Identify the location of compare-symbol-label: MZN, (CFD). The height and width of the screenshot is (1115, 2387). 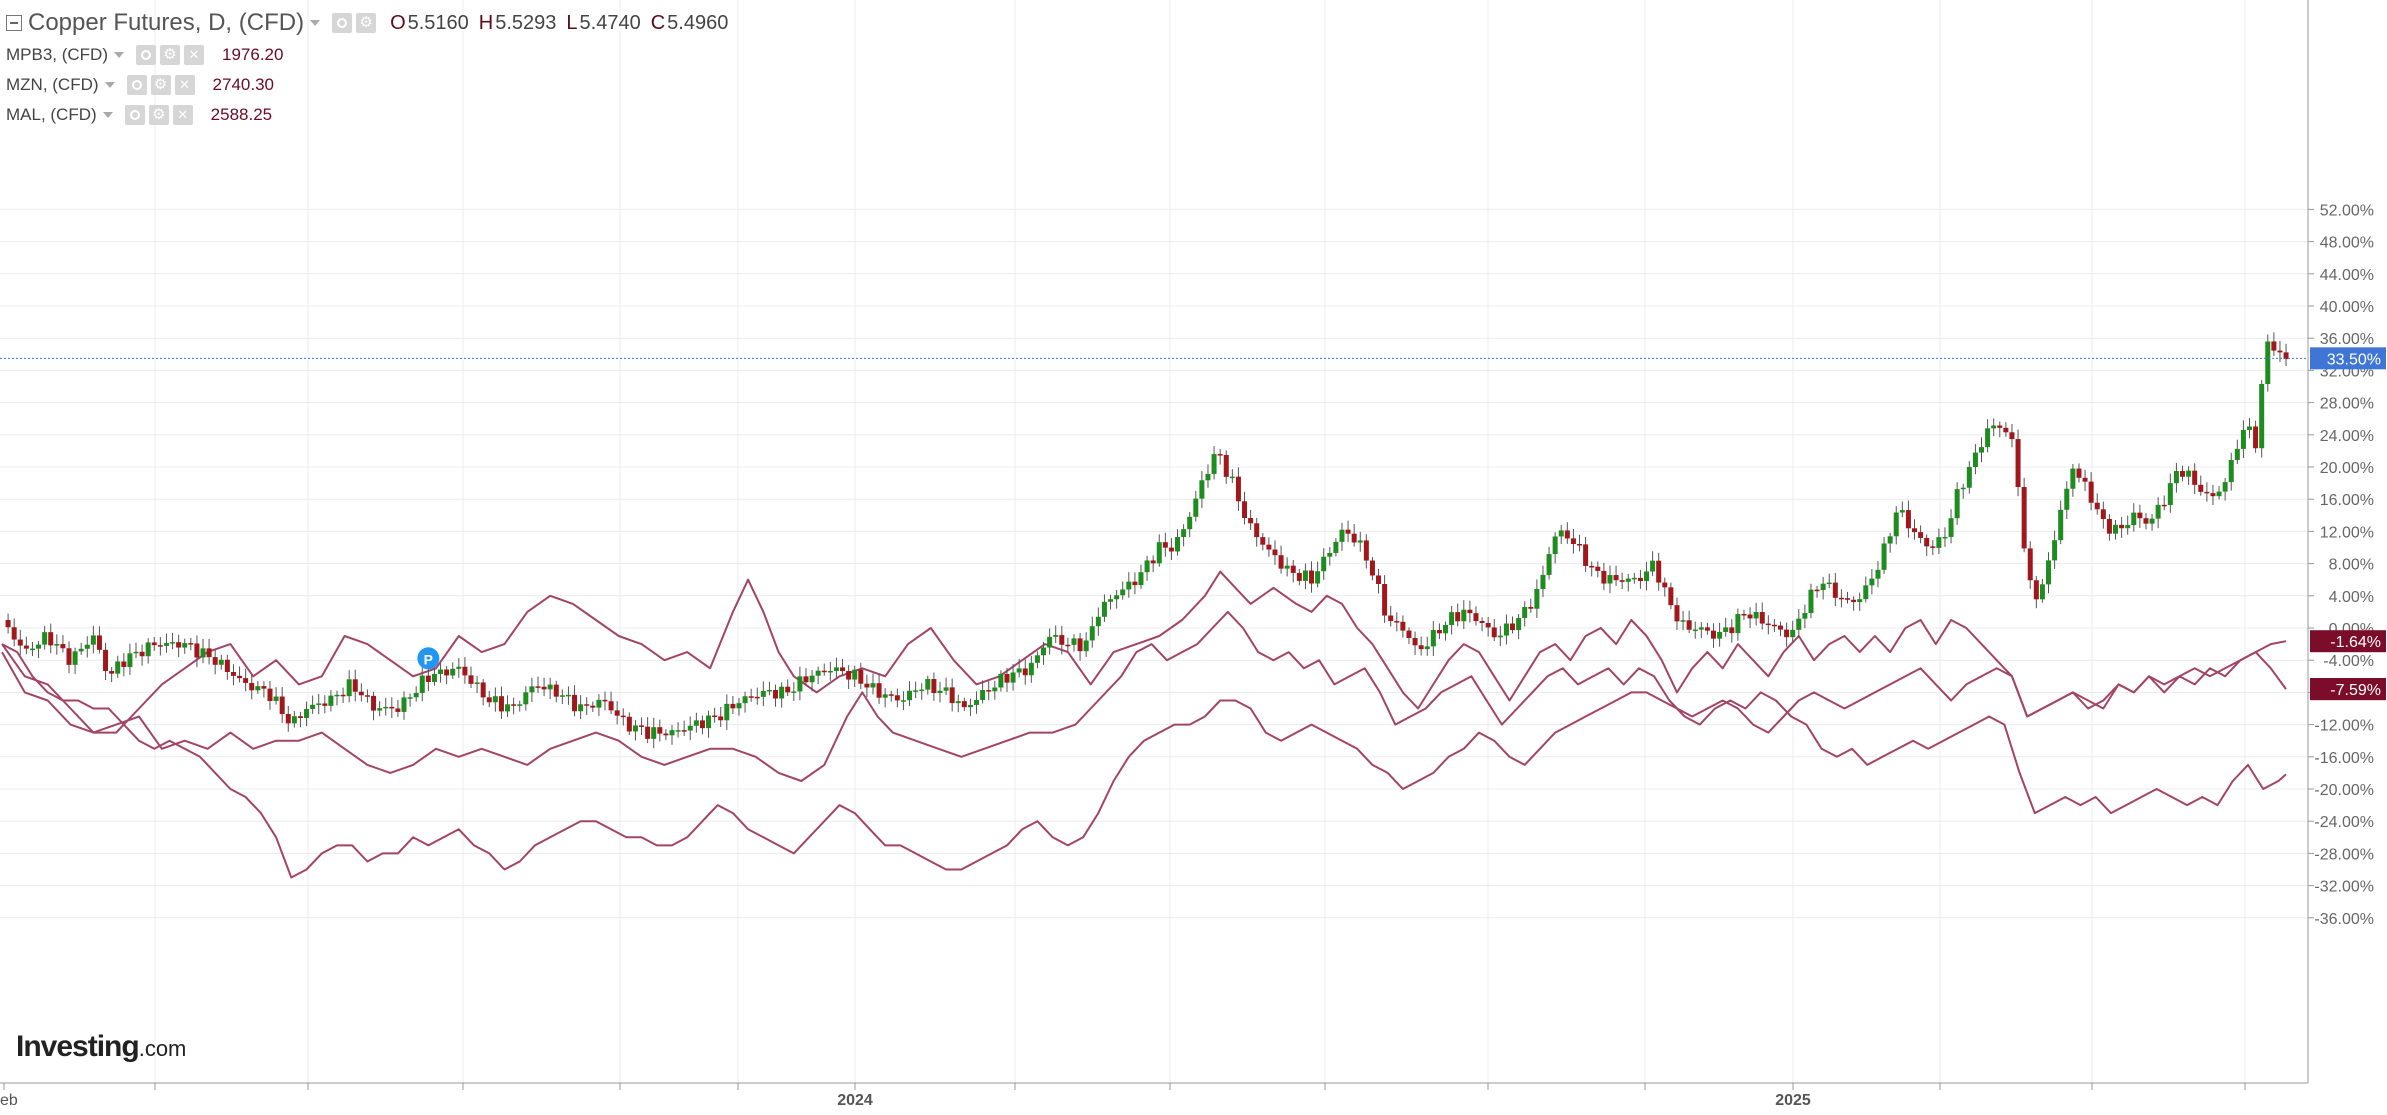
(52, 84).